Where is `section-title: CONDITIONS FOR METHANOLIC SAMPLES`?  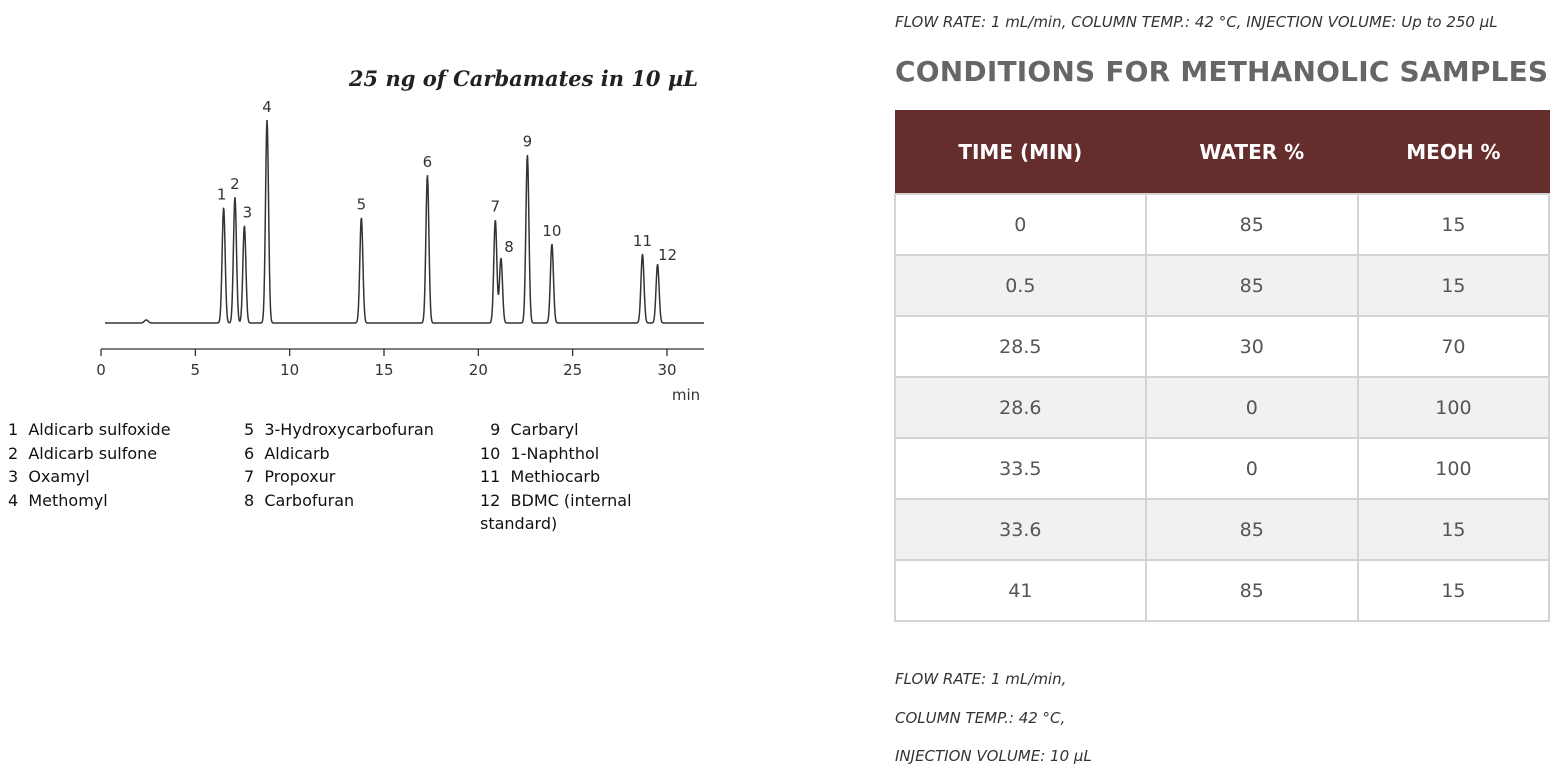 section-title: CONDITIONS FOR METHANOLIC SAMPLES is located at coordinates (1222, 71).